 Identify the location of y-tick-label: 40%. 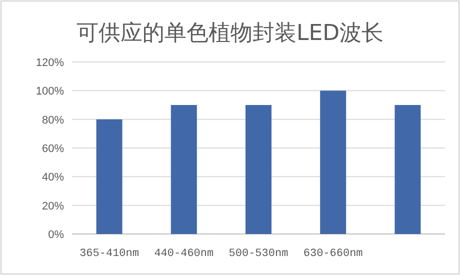
(53, 178).